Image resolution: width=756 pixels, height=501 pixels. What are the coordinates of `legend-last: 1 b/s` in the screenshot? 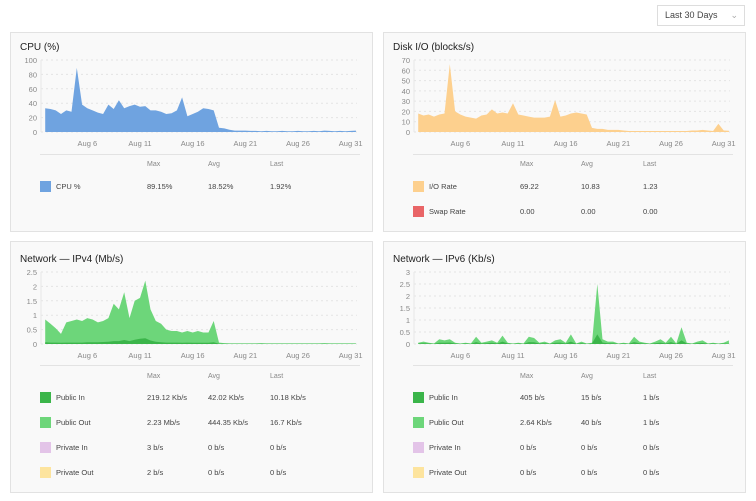 It's located at (651, 397).